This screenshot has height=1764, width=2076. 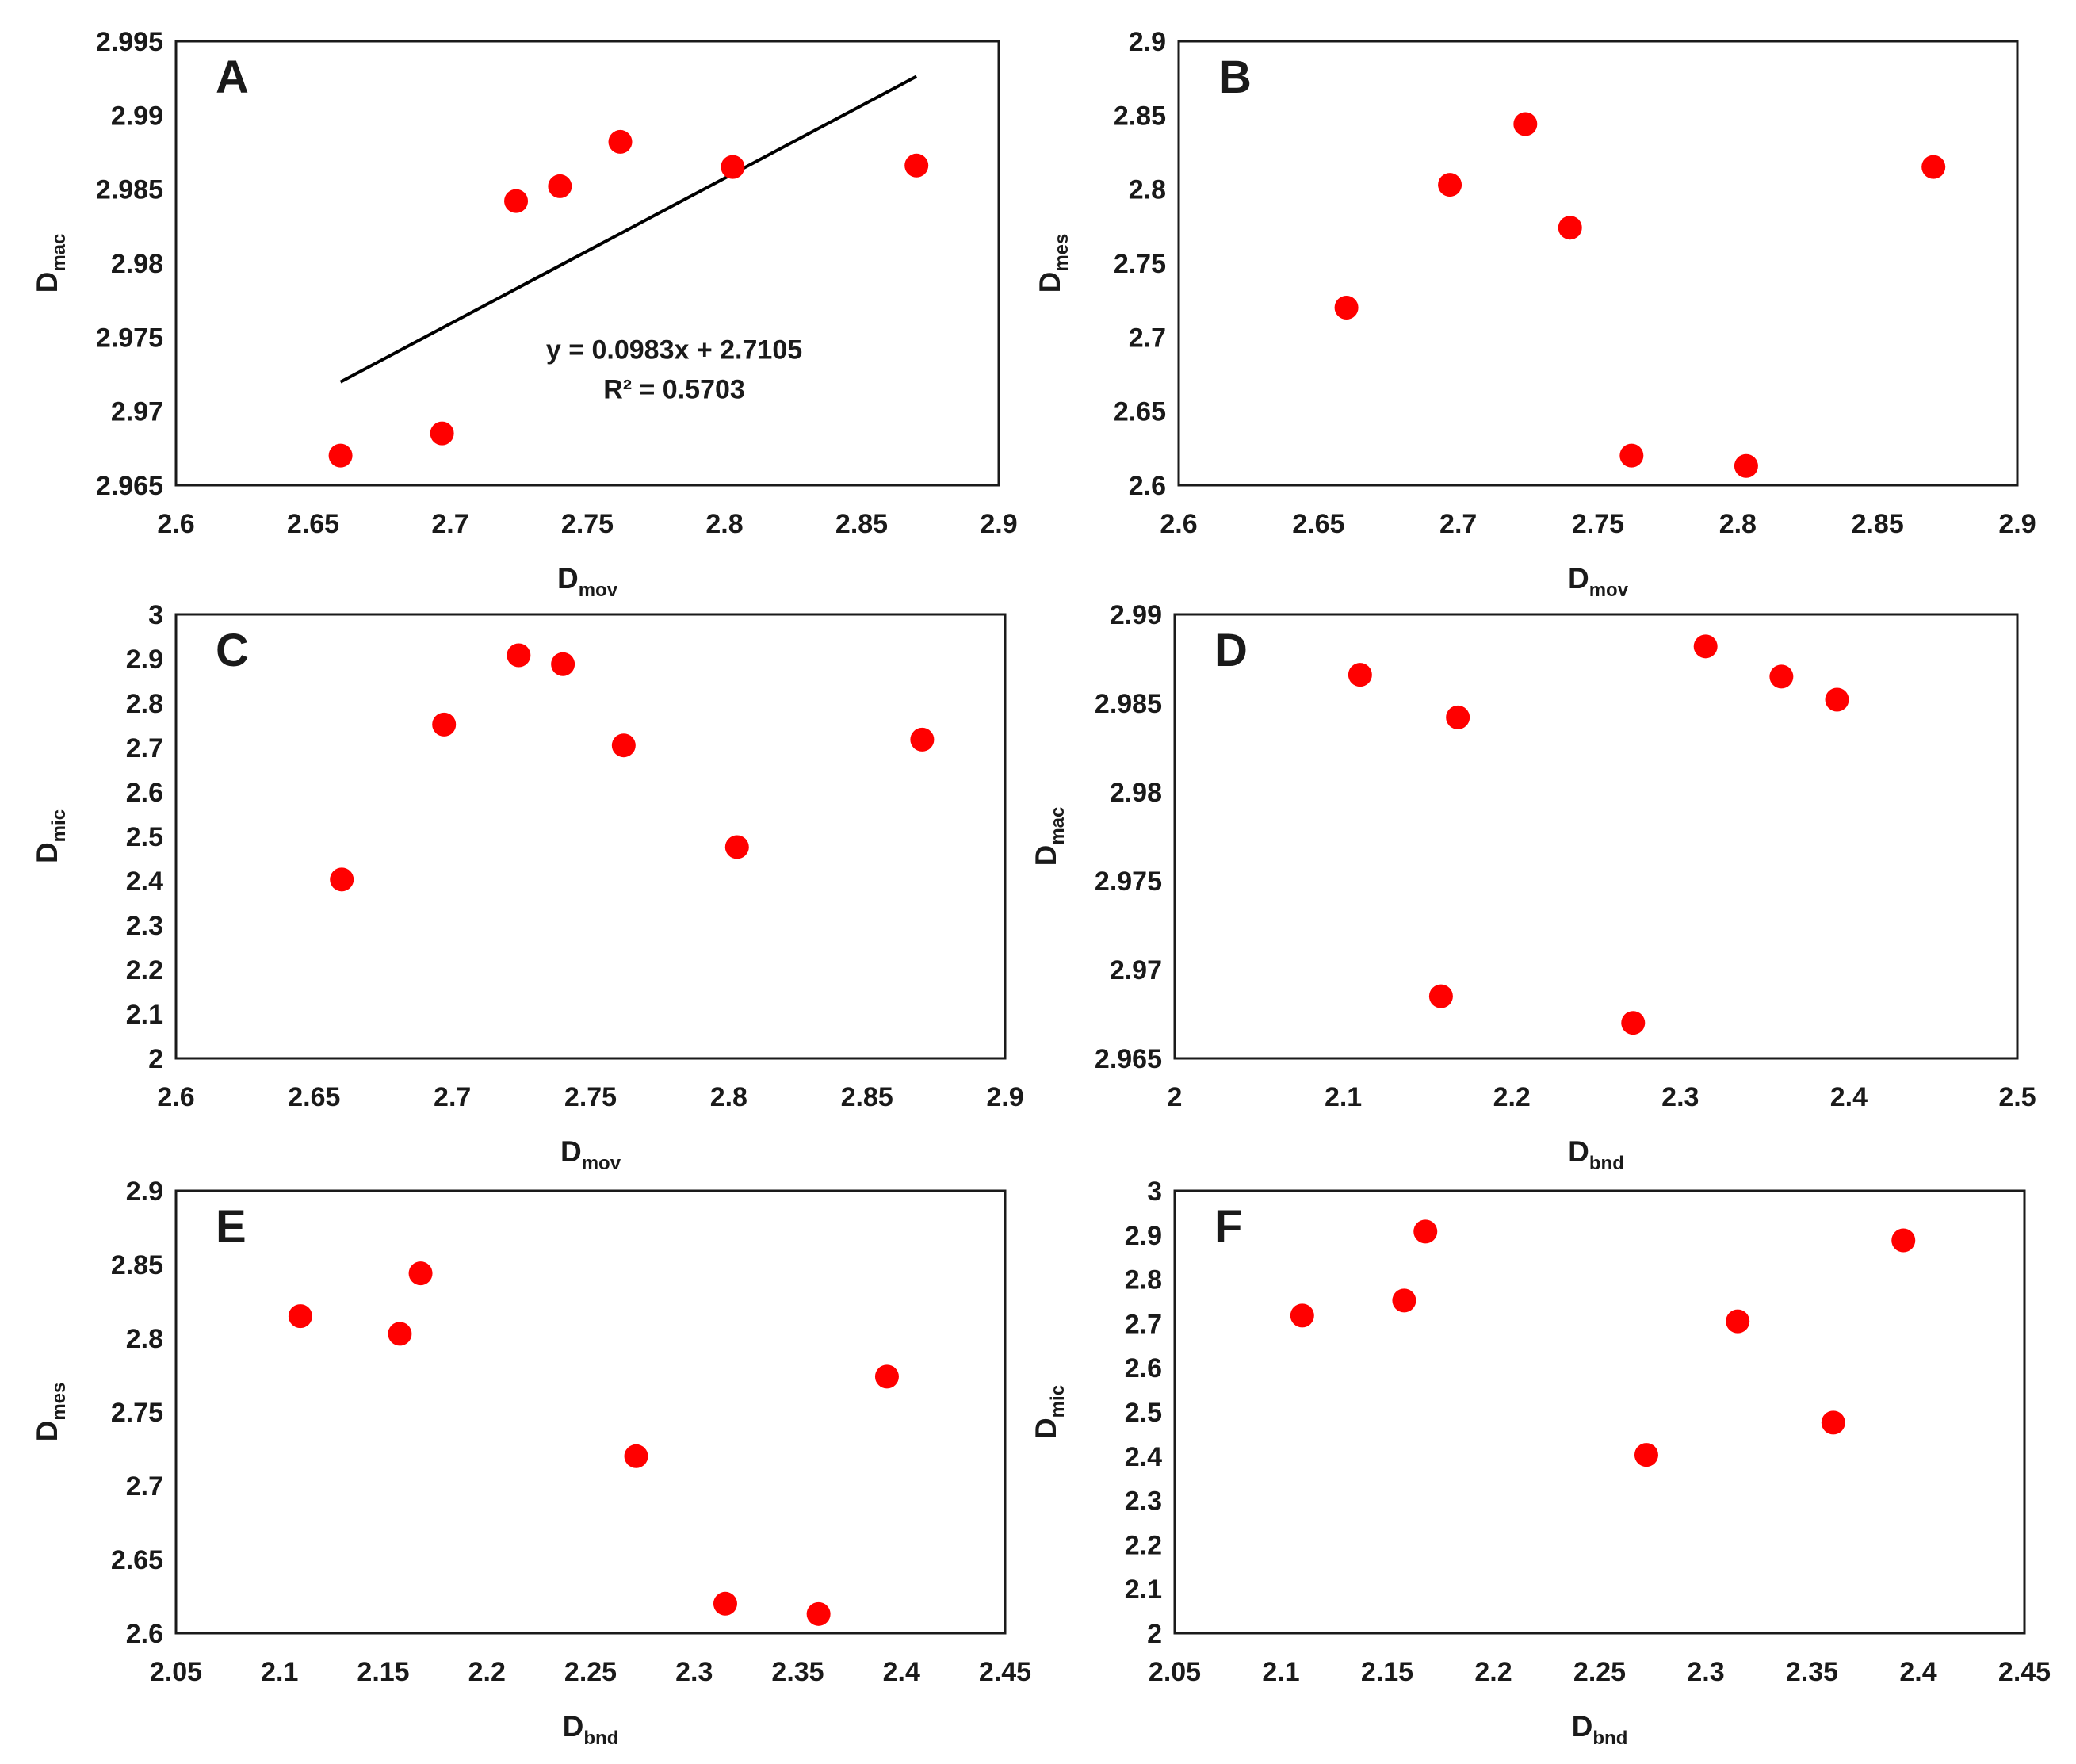 What do you see at coordinates (1143, 1502) in the screenshot?
I see `y-tick-label: 2.3` at bounding box center [1143, 1502].